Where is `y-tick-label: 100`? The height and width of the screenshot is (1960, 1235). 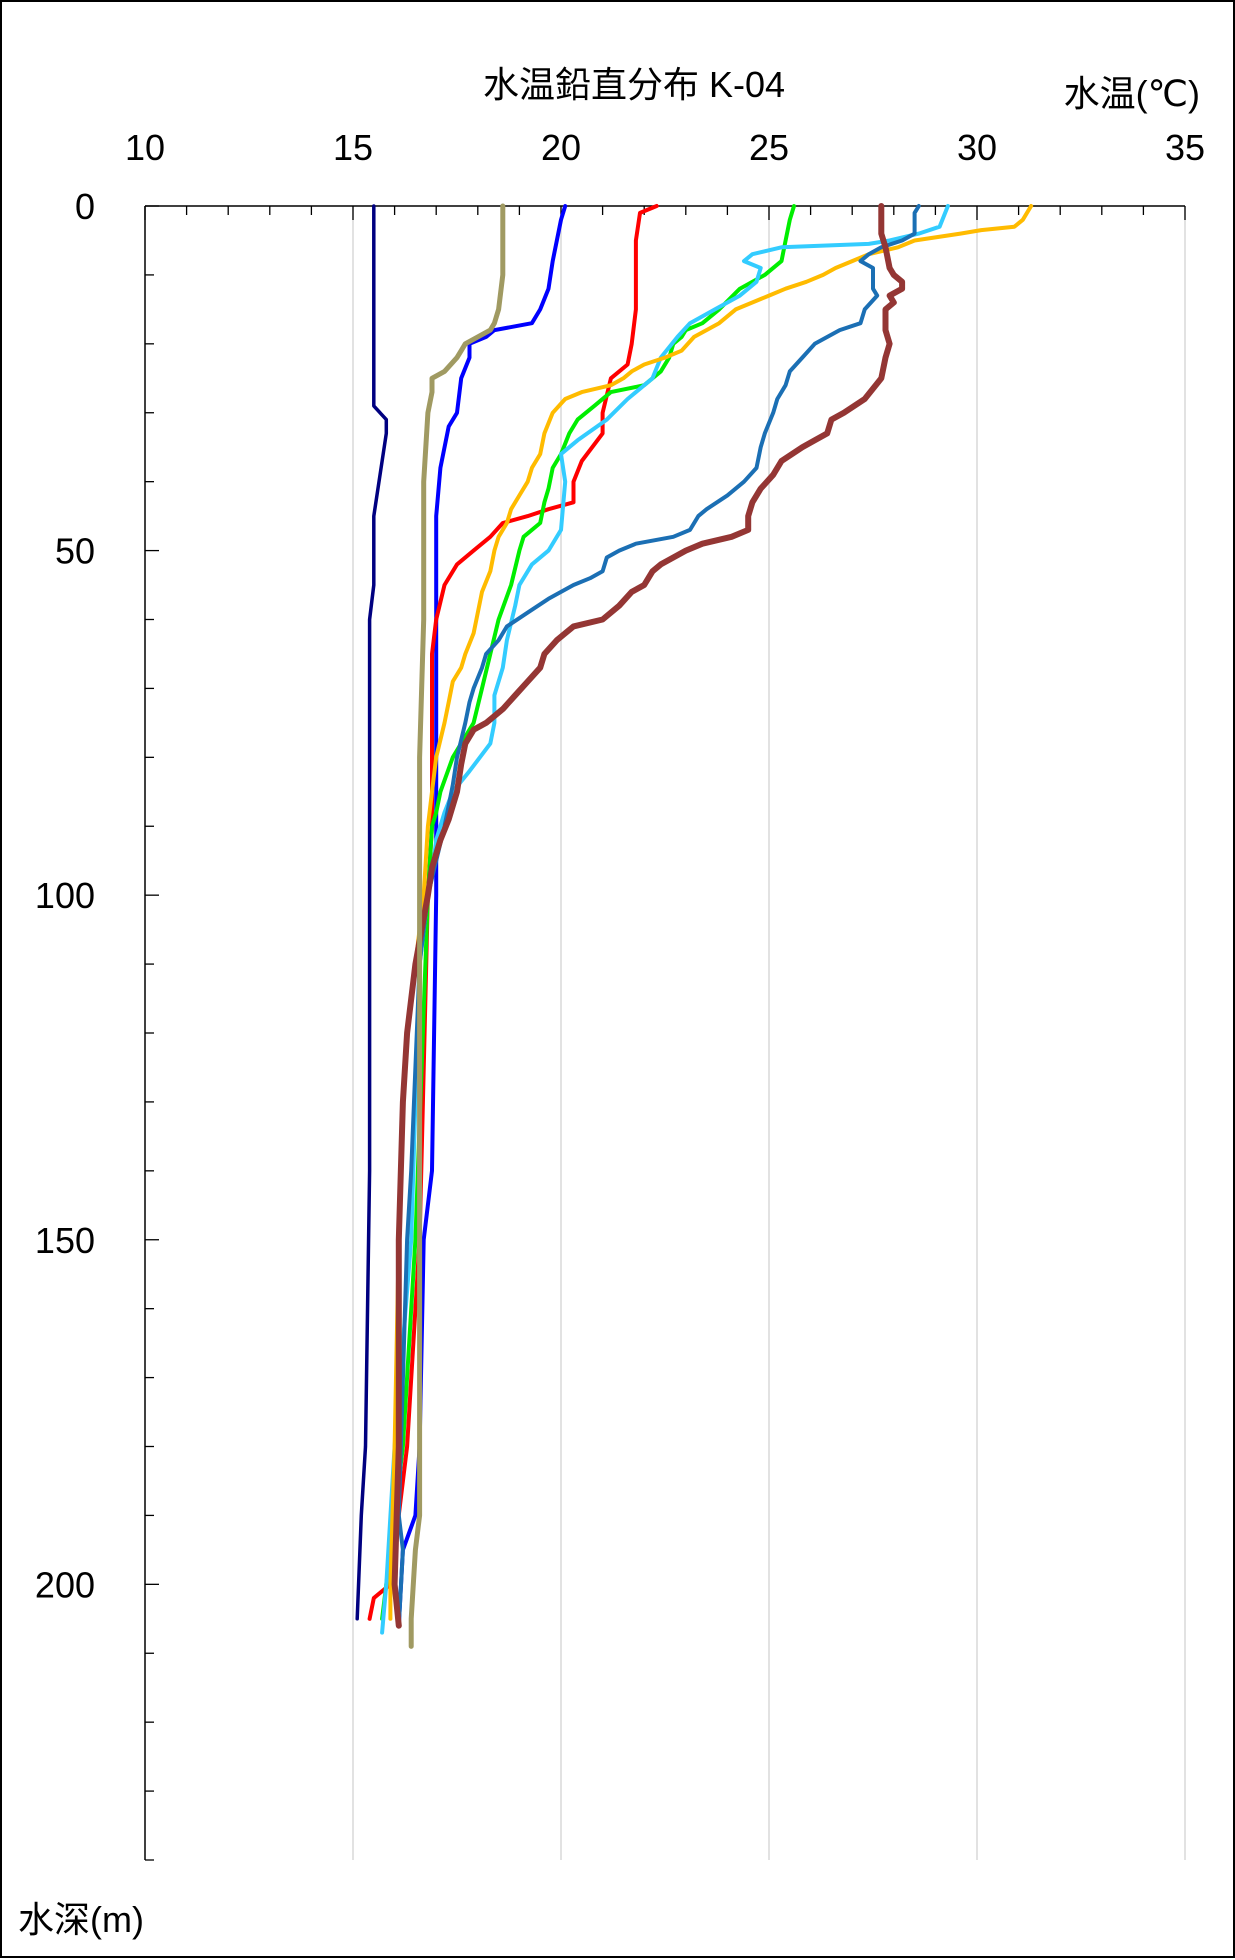 y-tick-label: 100 is located at coordinates (65, 895).